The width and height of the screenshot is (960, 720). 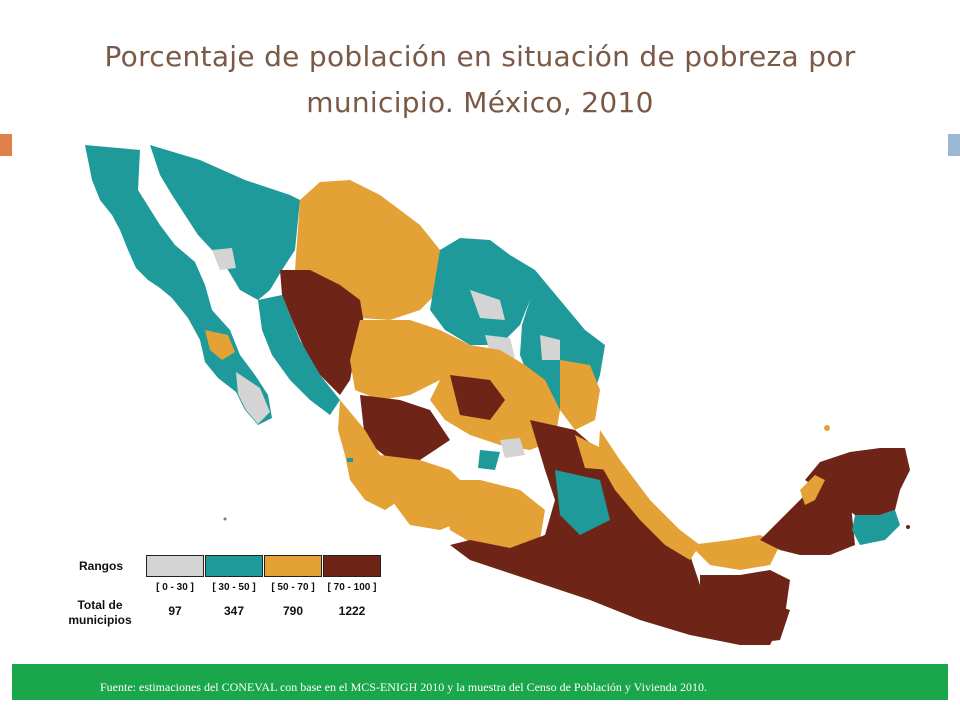 I want to click on baja-gray-area, so click(x=157, y=197).